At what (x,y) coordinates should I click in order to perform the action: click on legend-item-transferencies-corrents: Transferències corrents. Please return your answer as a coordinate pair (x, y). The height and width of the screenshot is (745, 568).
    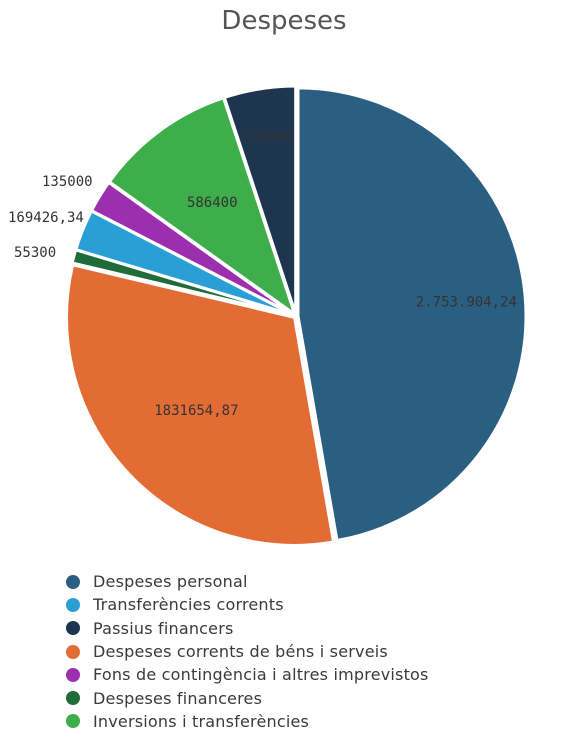
    Looking at the image, I should click on (247, 604).